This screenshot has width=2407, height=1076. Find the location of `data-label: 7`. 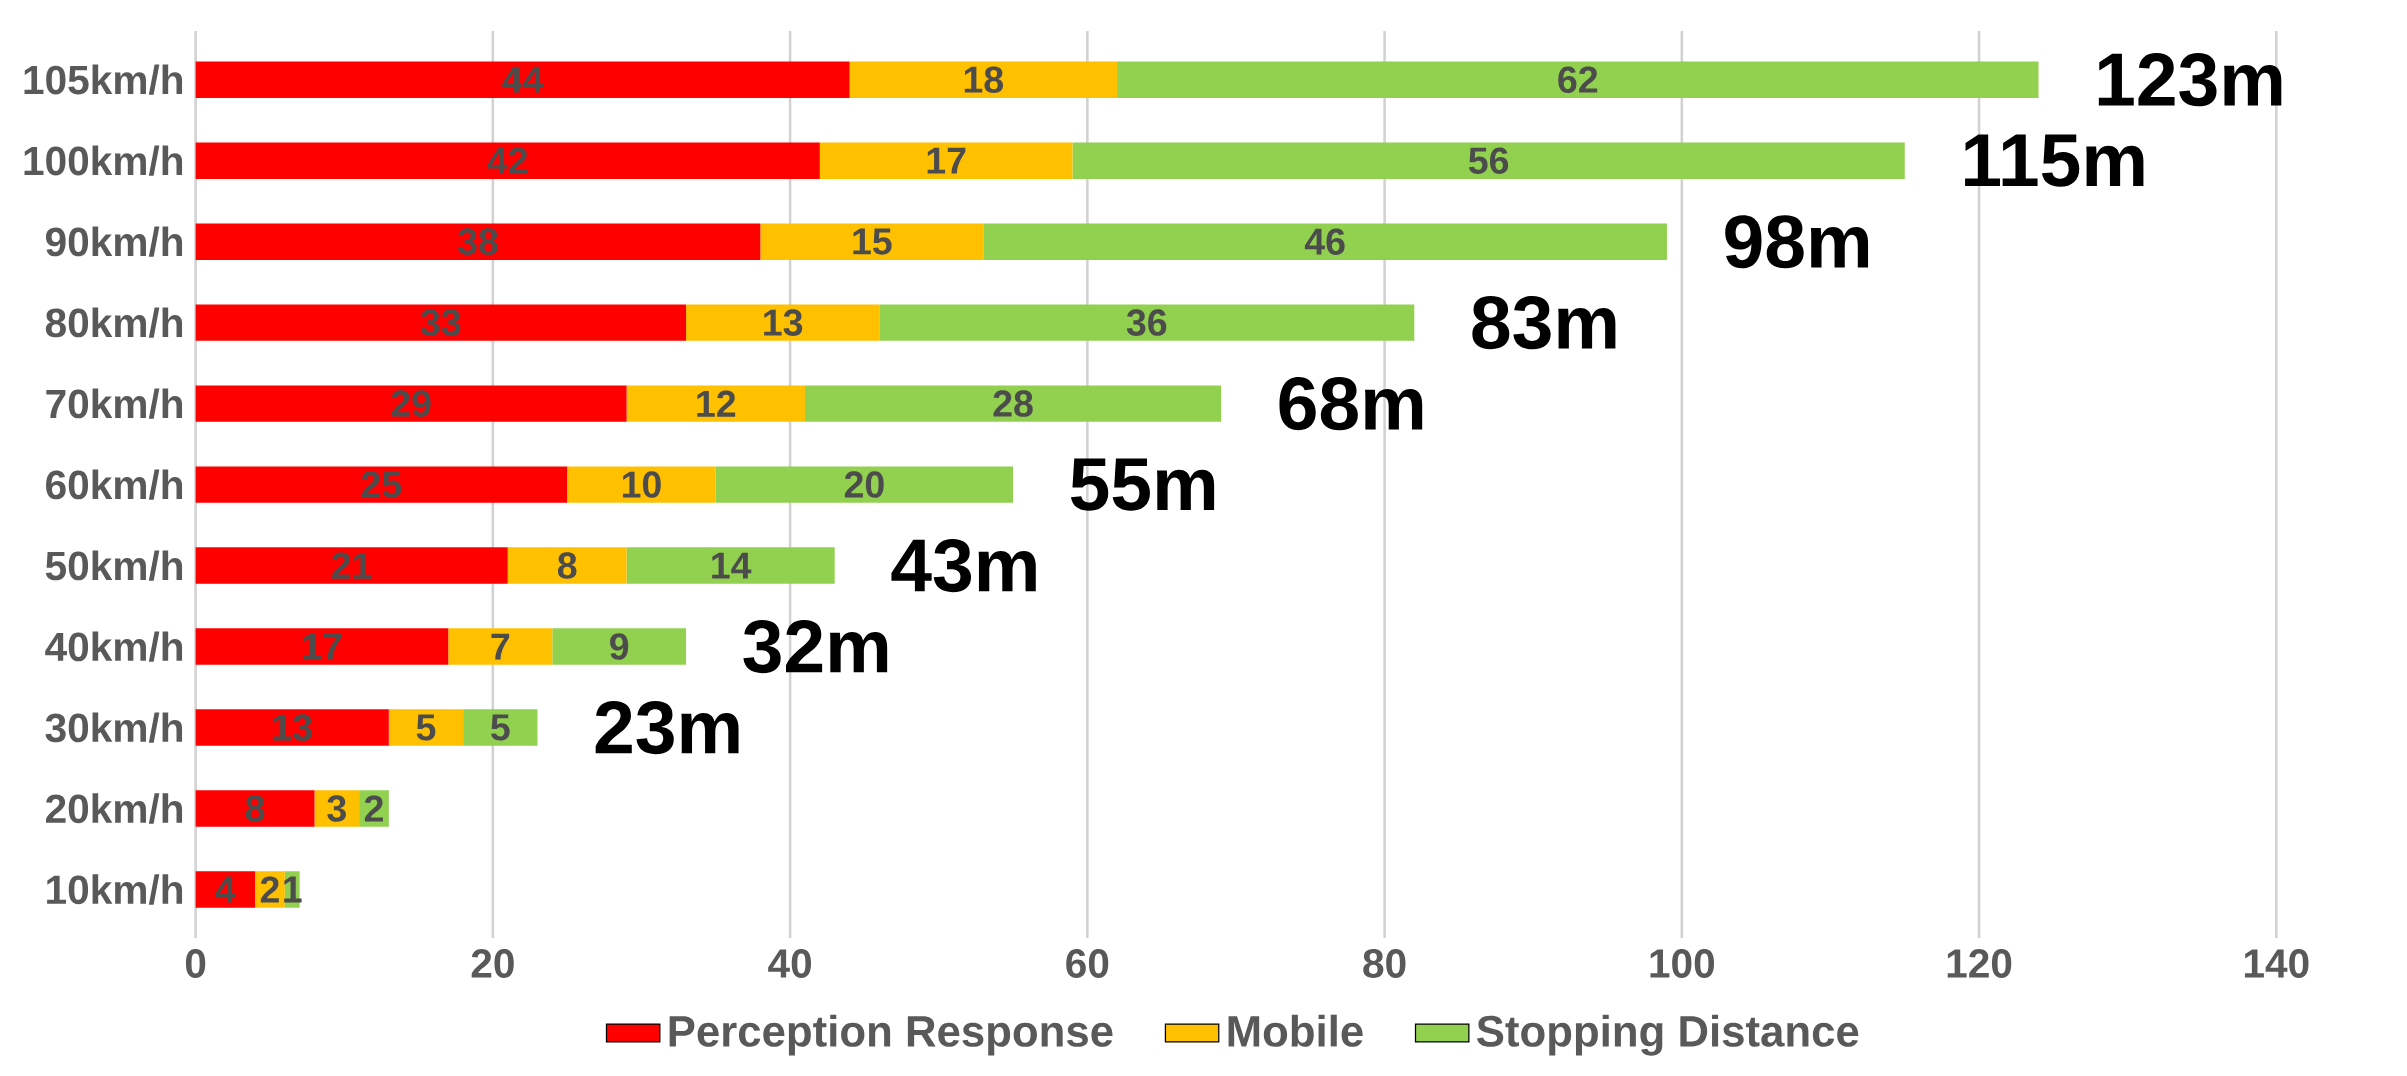

data-label: 7 is located at coordinates (500, 646).